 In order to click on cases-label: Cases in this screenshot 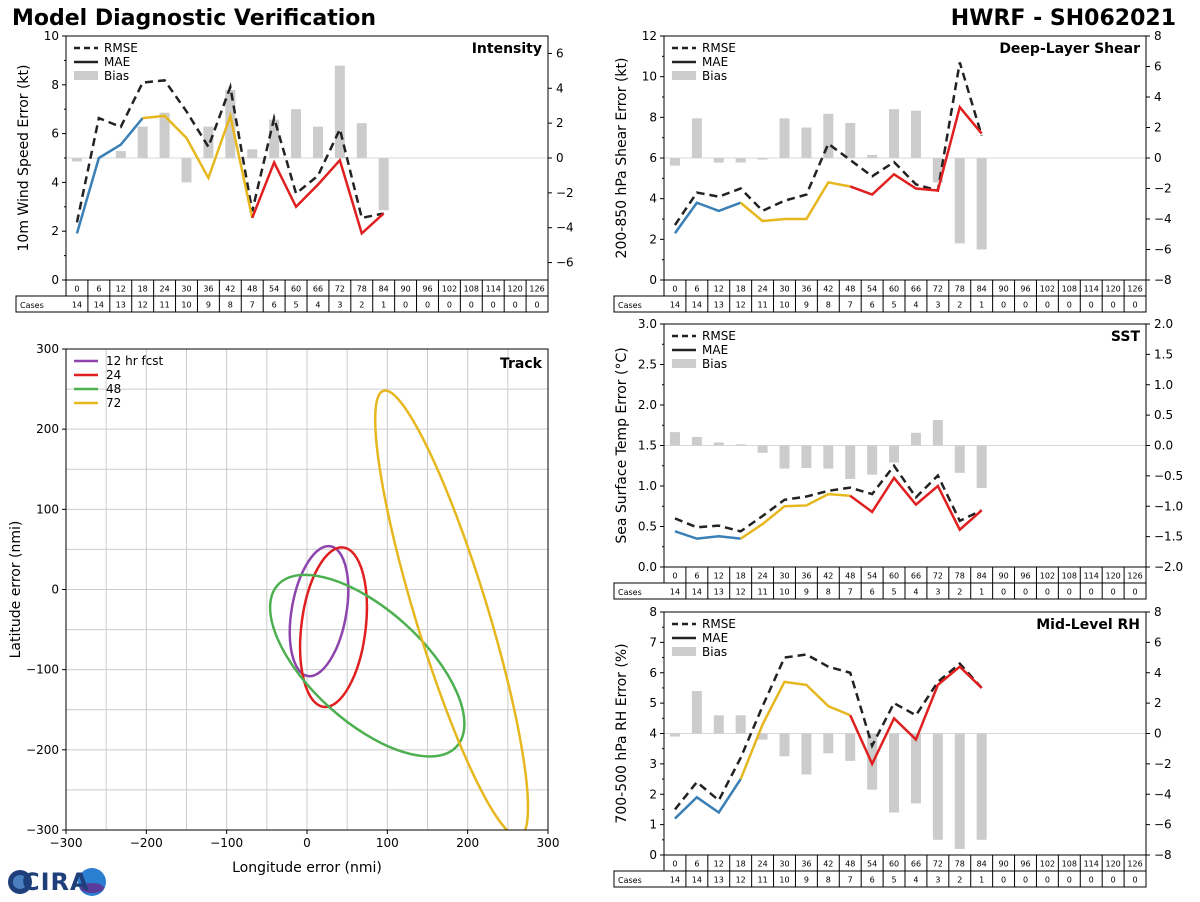, I will do `click(630, 880)`.